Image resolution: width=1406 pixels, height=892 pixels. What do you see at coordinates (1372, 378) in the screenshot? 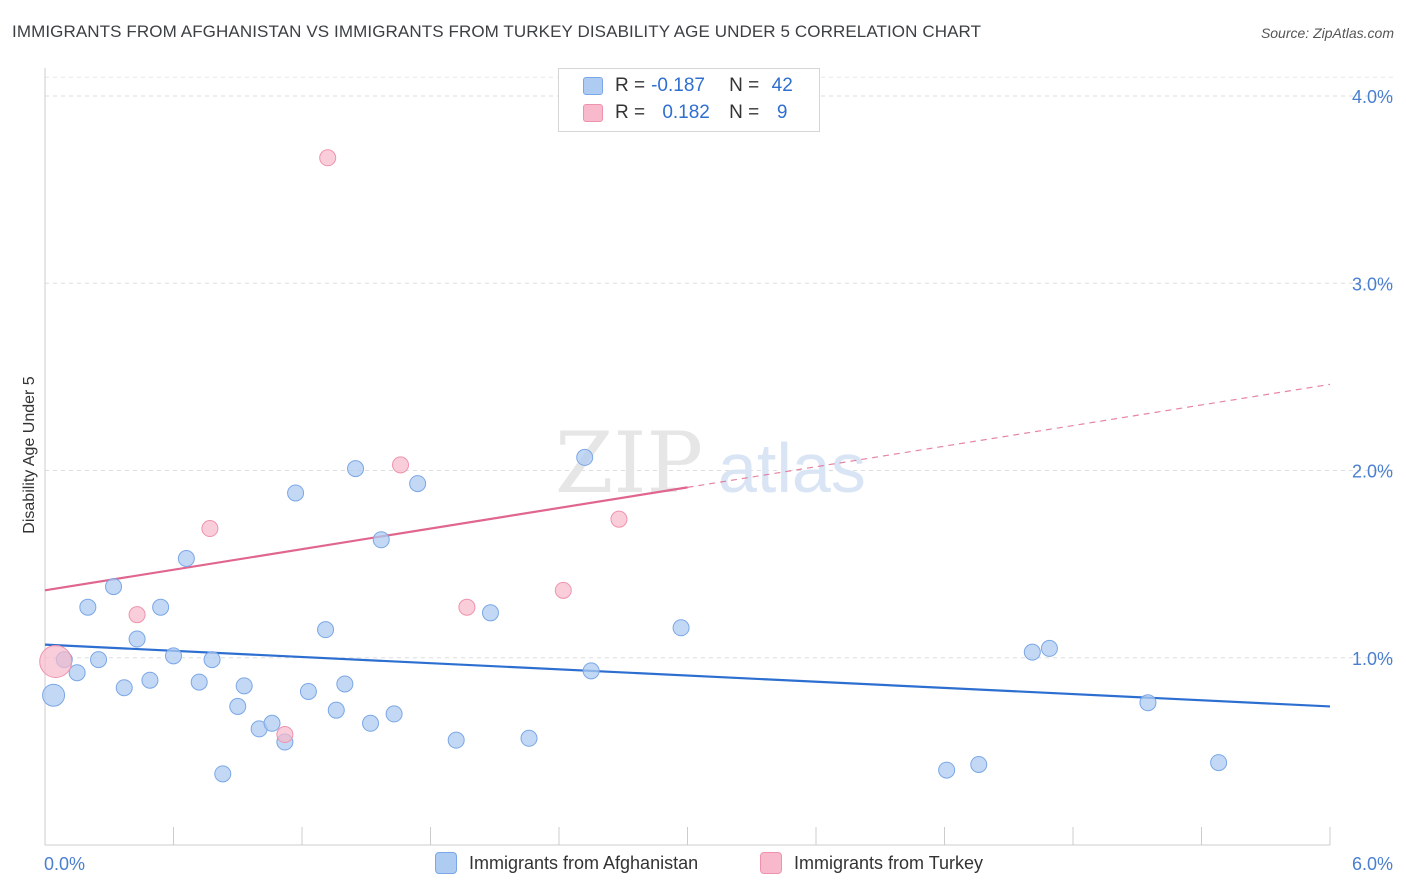
I see `y-tick-labels: 1.0% 2.0% 3.0% 4.0%` at bounding box center [1372, 378].